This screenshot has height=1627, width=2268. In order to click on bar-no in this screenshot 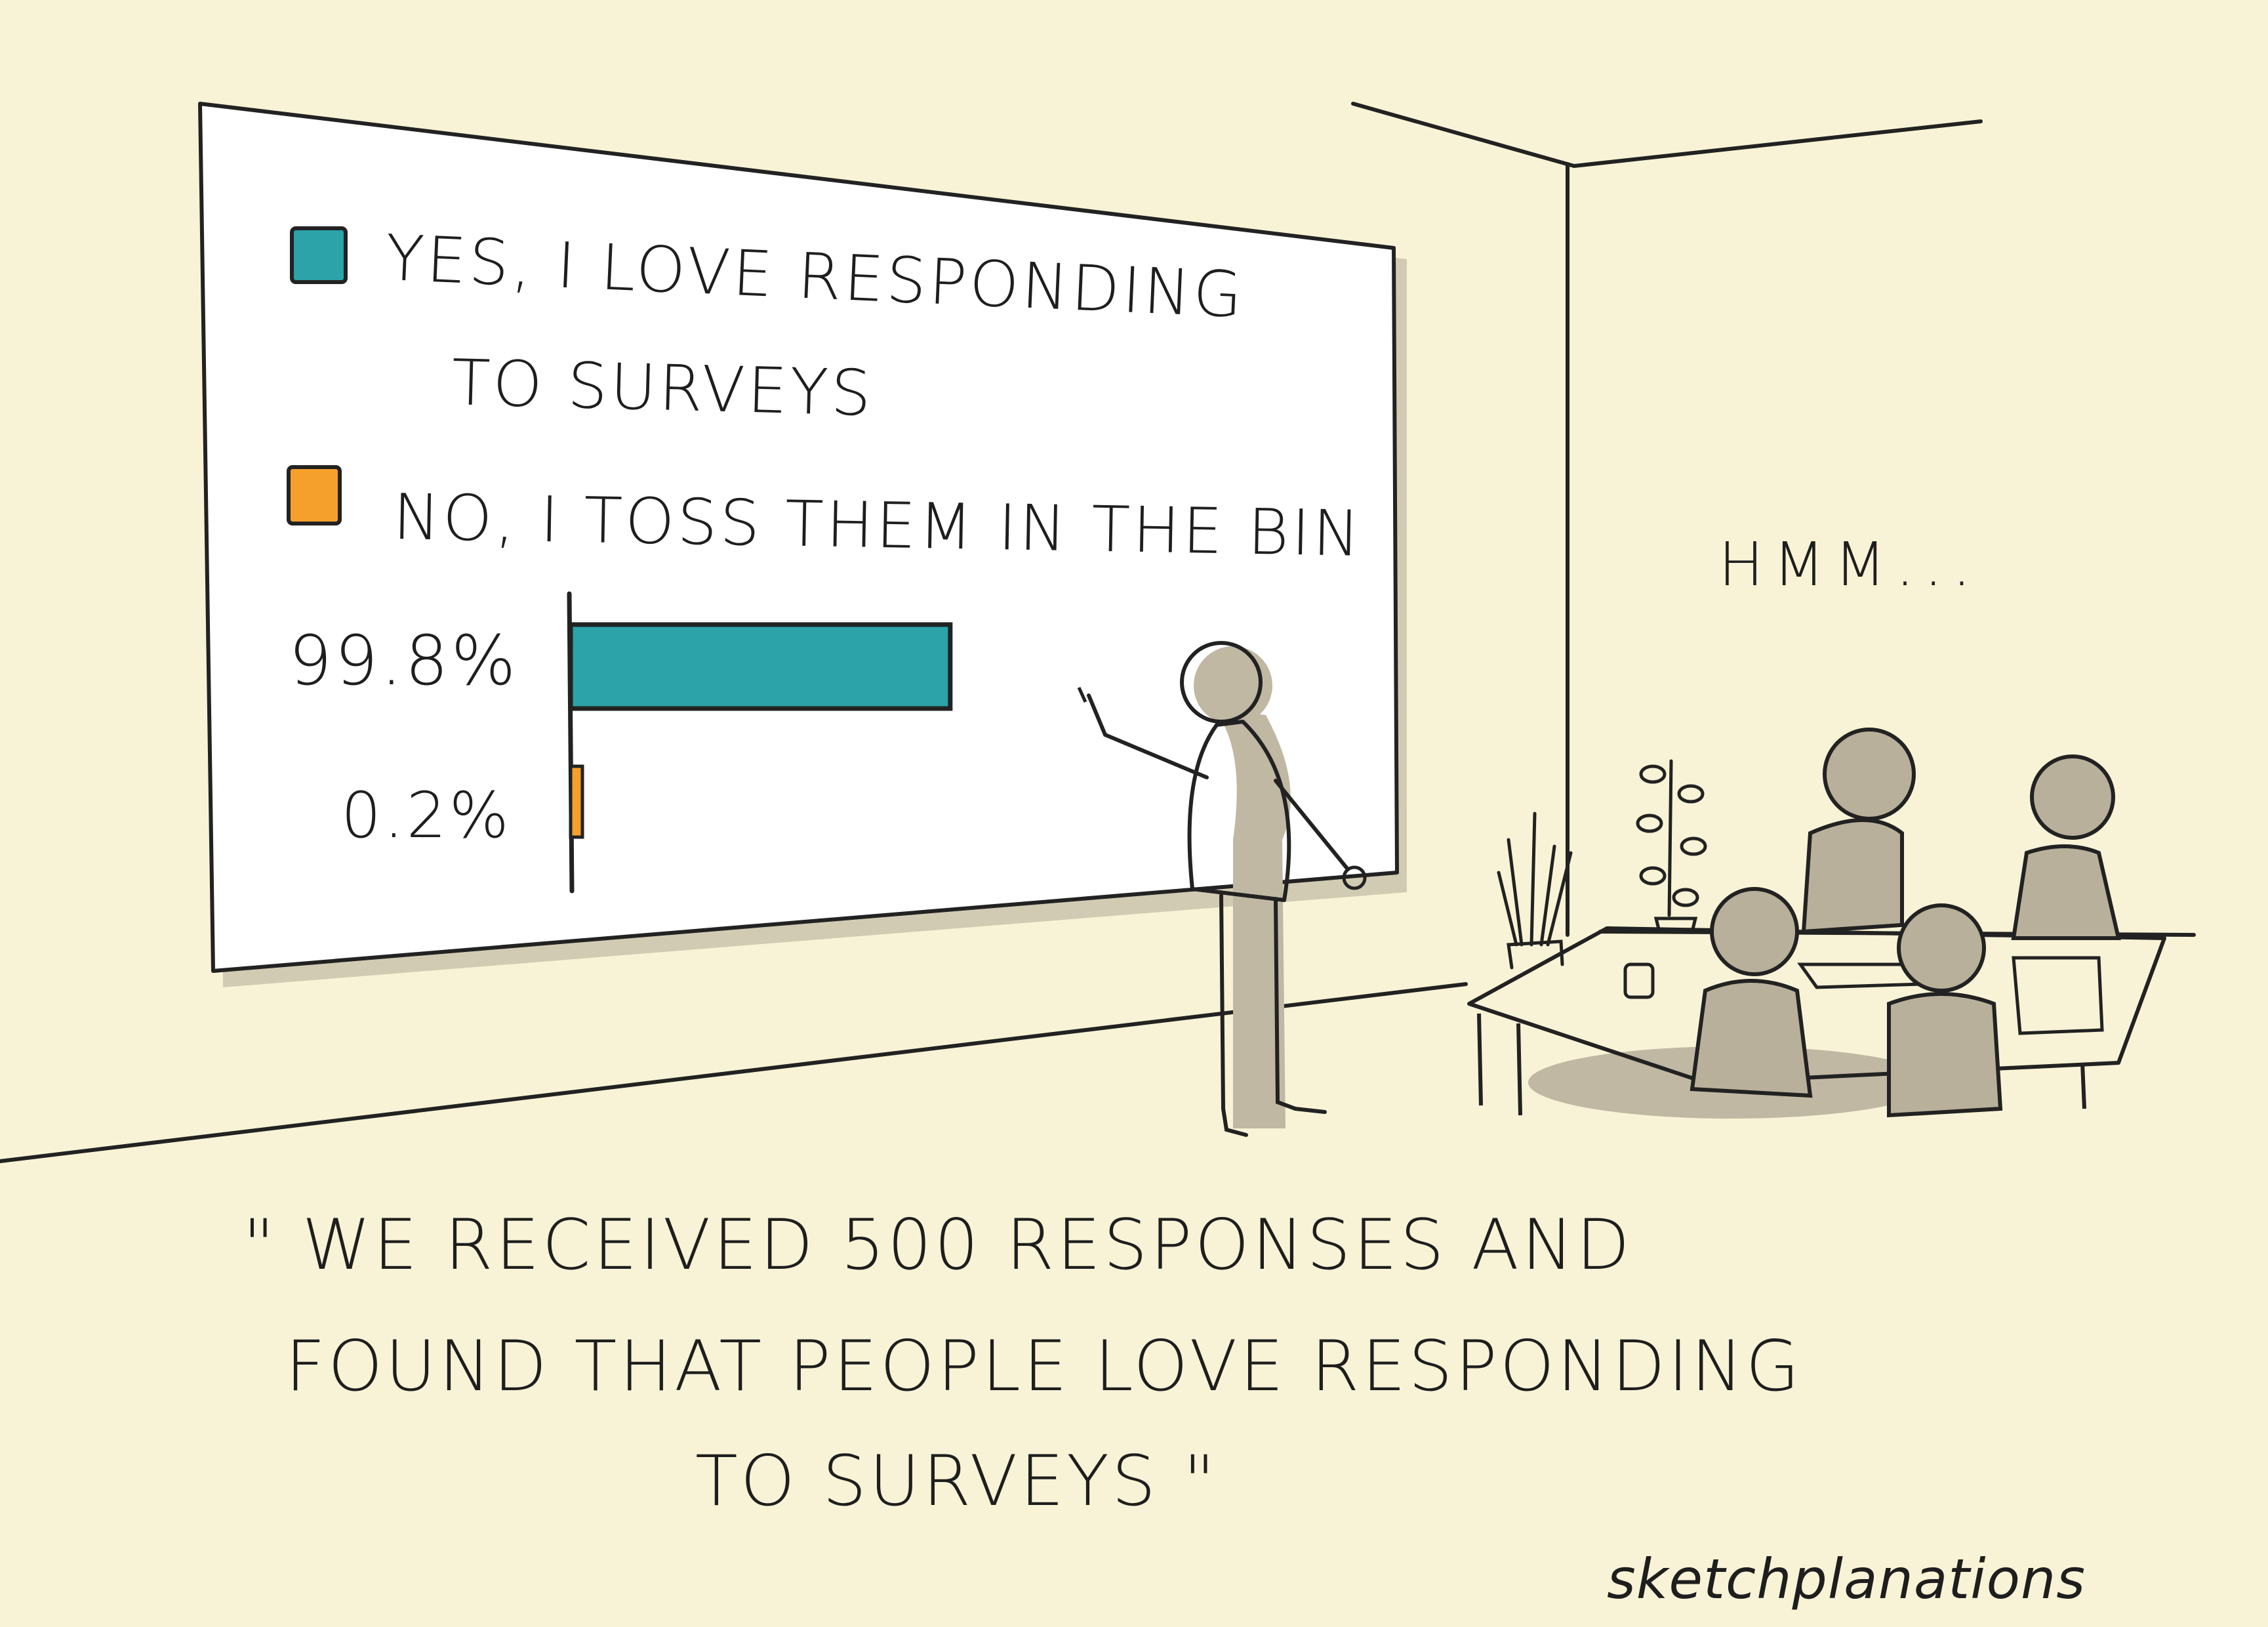, I will do `click(576, 801)`.